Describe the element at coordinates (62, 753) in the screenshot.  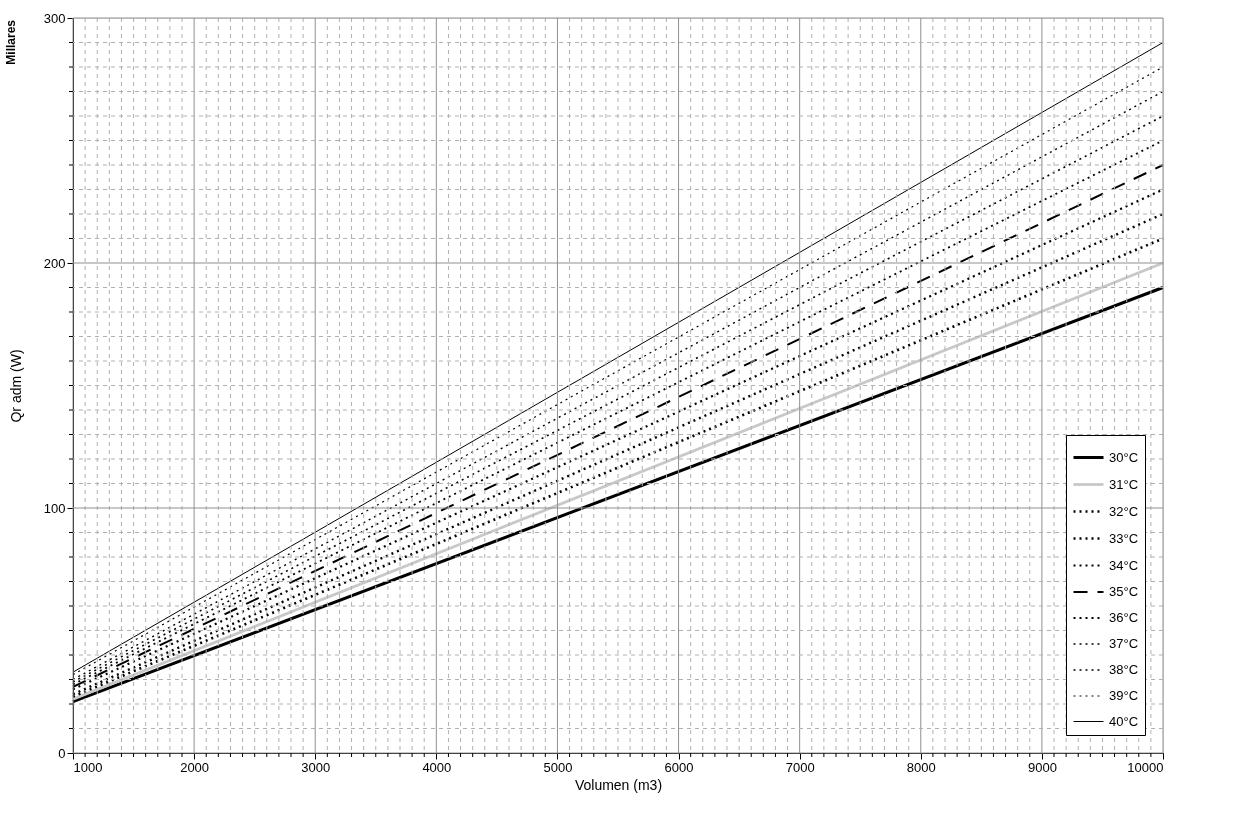
I see `y-tick-label: 0` at that location.